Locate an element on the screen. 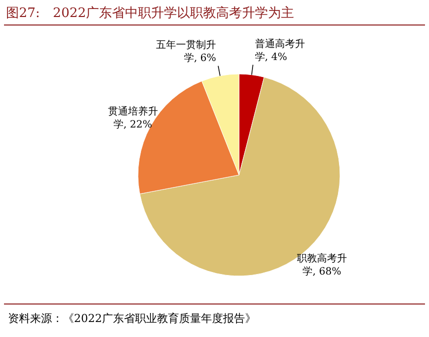 Image resolution: width=429 pixels, height=337 pixels. chart-title: 图27: 2022广东省中职升学以职教高考升学为主 is located at coordinates (150, 13).